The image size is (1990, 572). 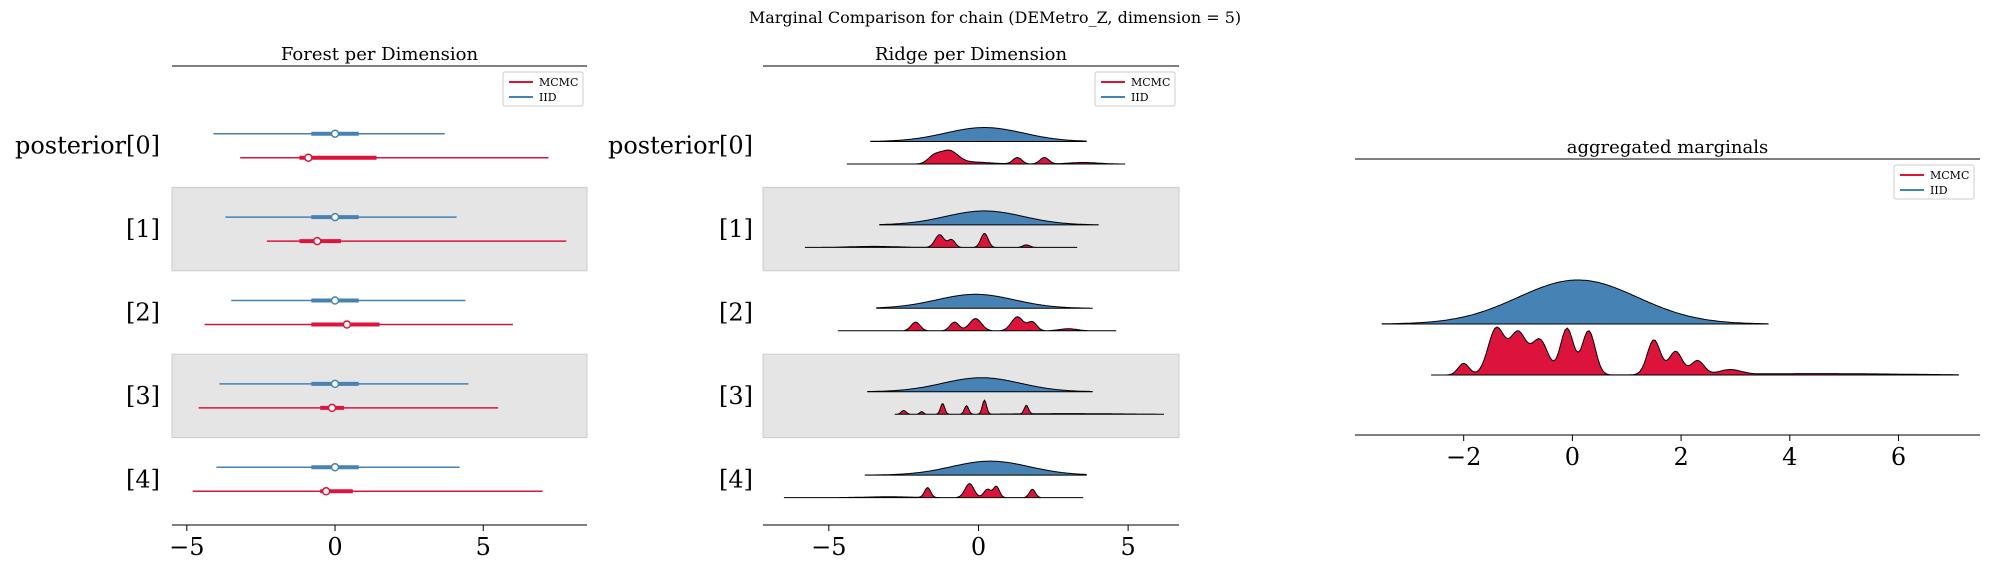 I want to click on panel-title: Ridge per Dimension, so click(x=971, y=54).